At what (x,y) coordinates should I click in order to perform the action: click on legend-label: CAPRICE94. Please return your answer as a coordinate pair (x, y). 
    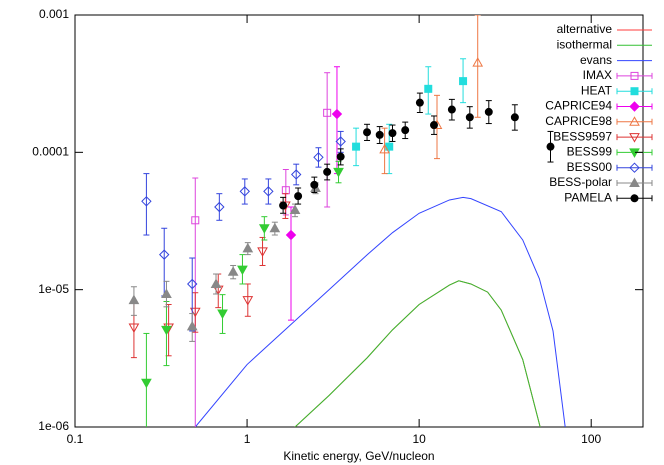
    Looking at the image, I should click on (578, 106).